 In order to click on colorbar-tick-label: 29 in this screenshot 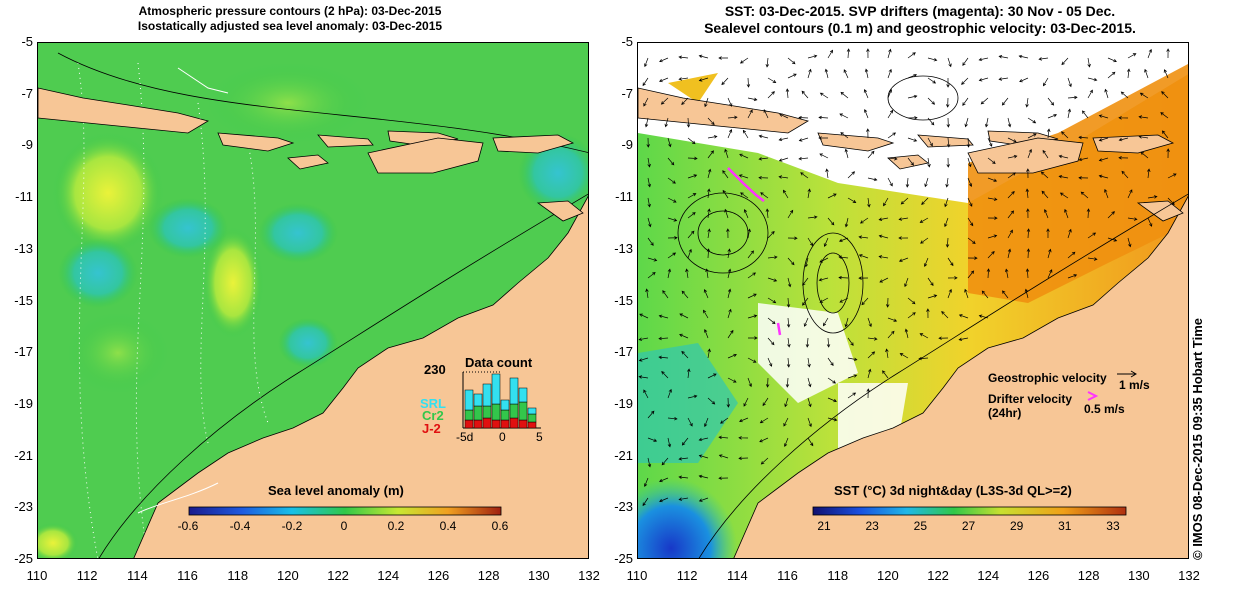, I will do `click(1016, 526)`.